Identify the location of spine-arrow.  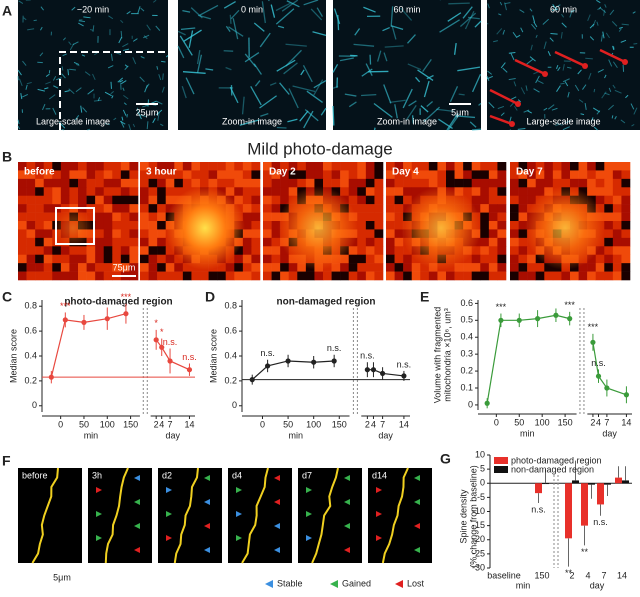
(207, 550).